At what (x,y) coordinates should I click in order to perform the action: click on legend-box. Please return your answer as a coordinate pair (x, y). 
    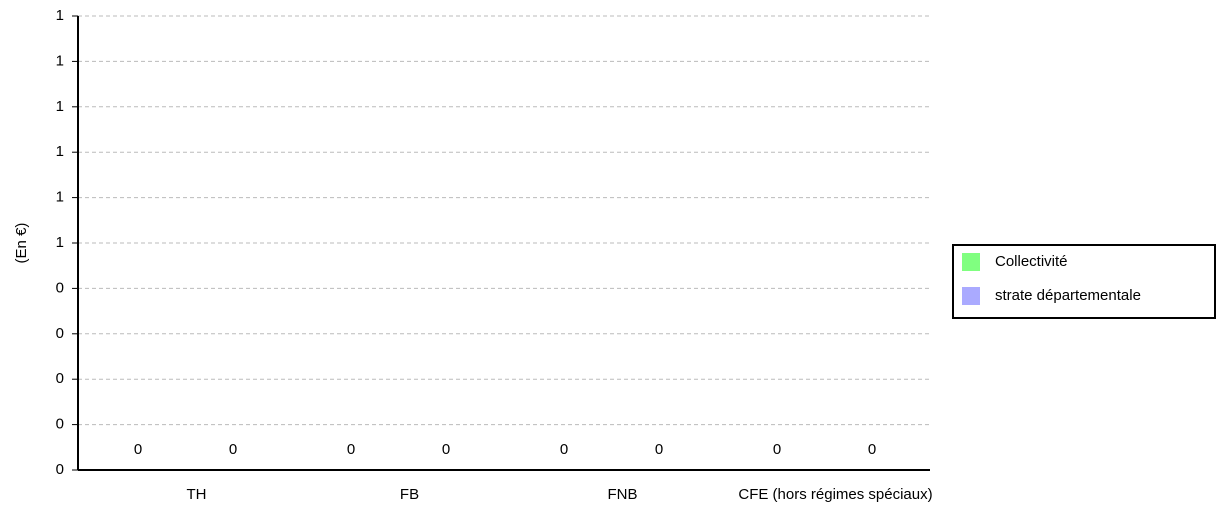
    Looking at the image, I should click on (1084, 281).